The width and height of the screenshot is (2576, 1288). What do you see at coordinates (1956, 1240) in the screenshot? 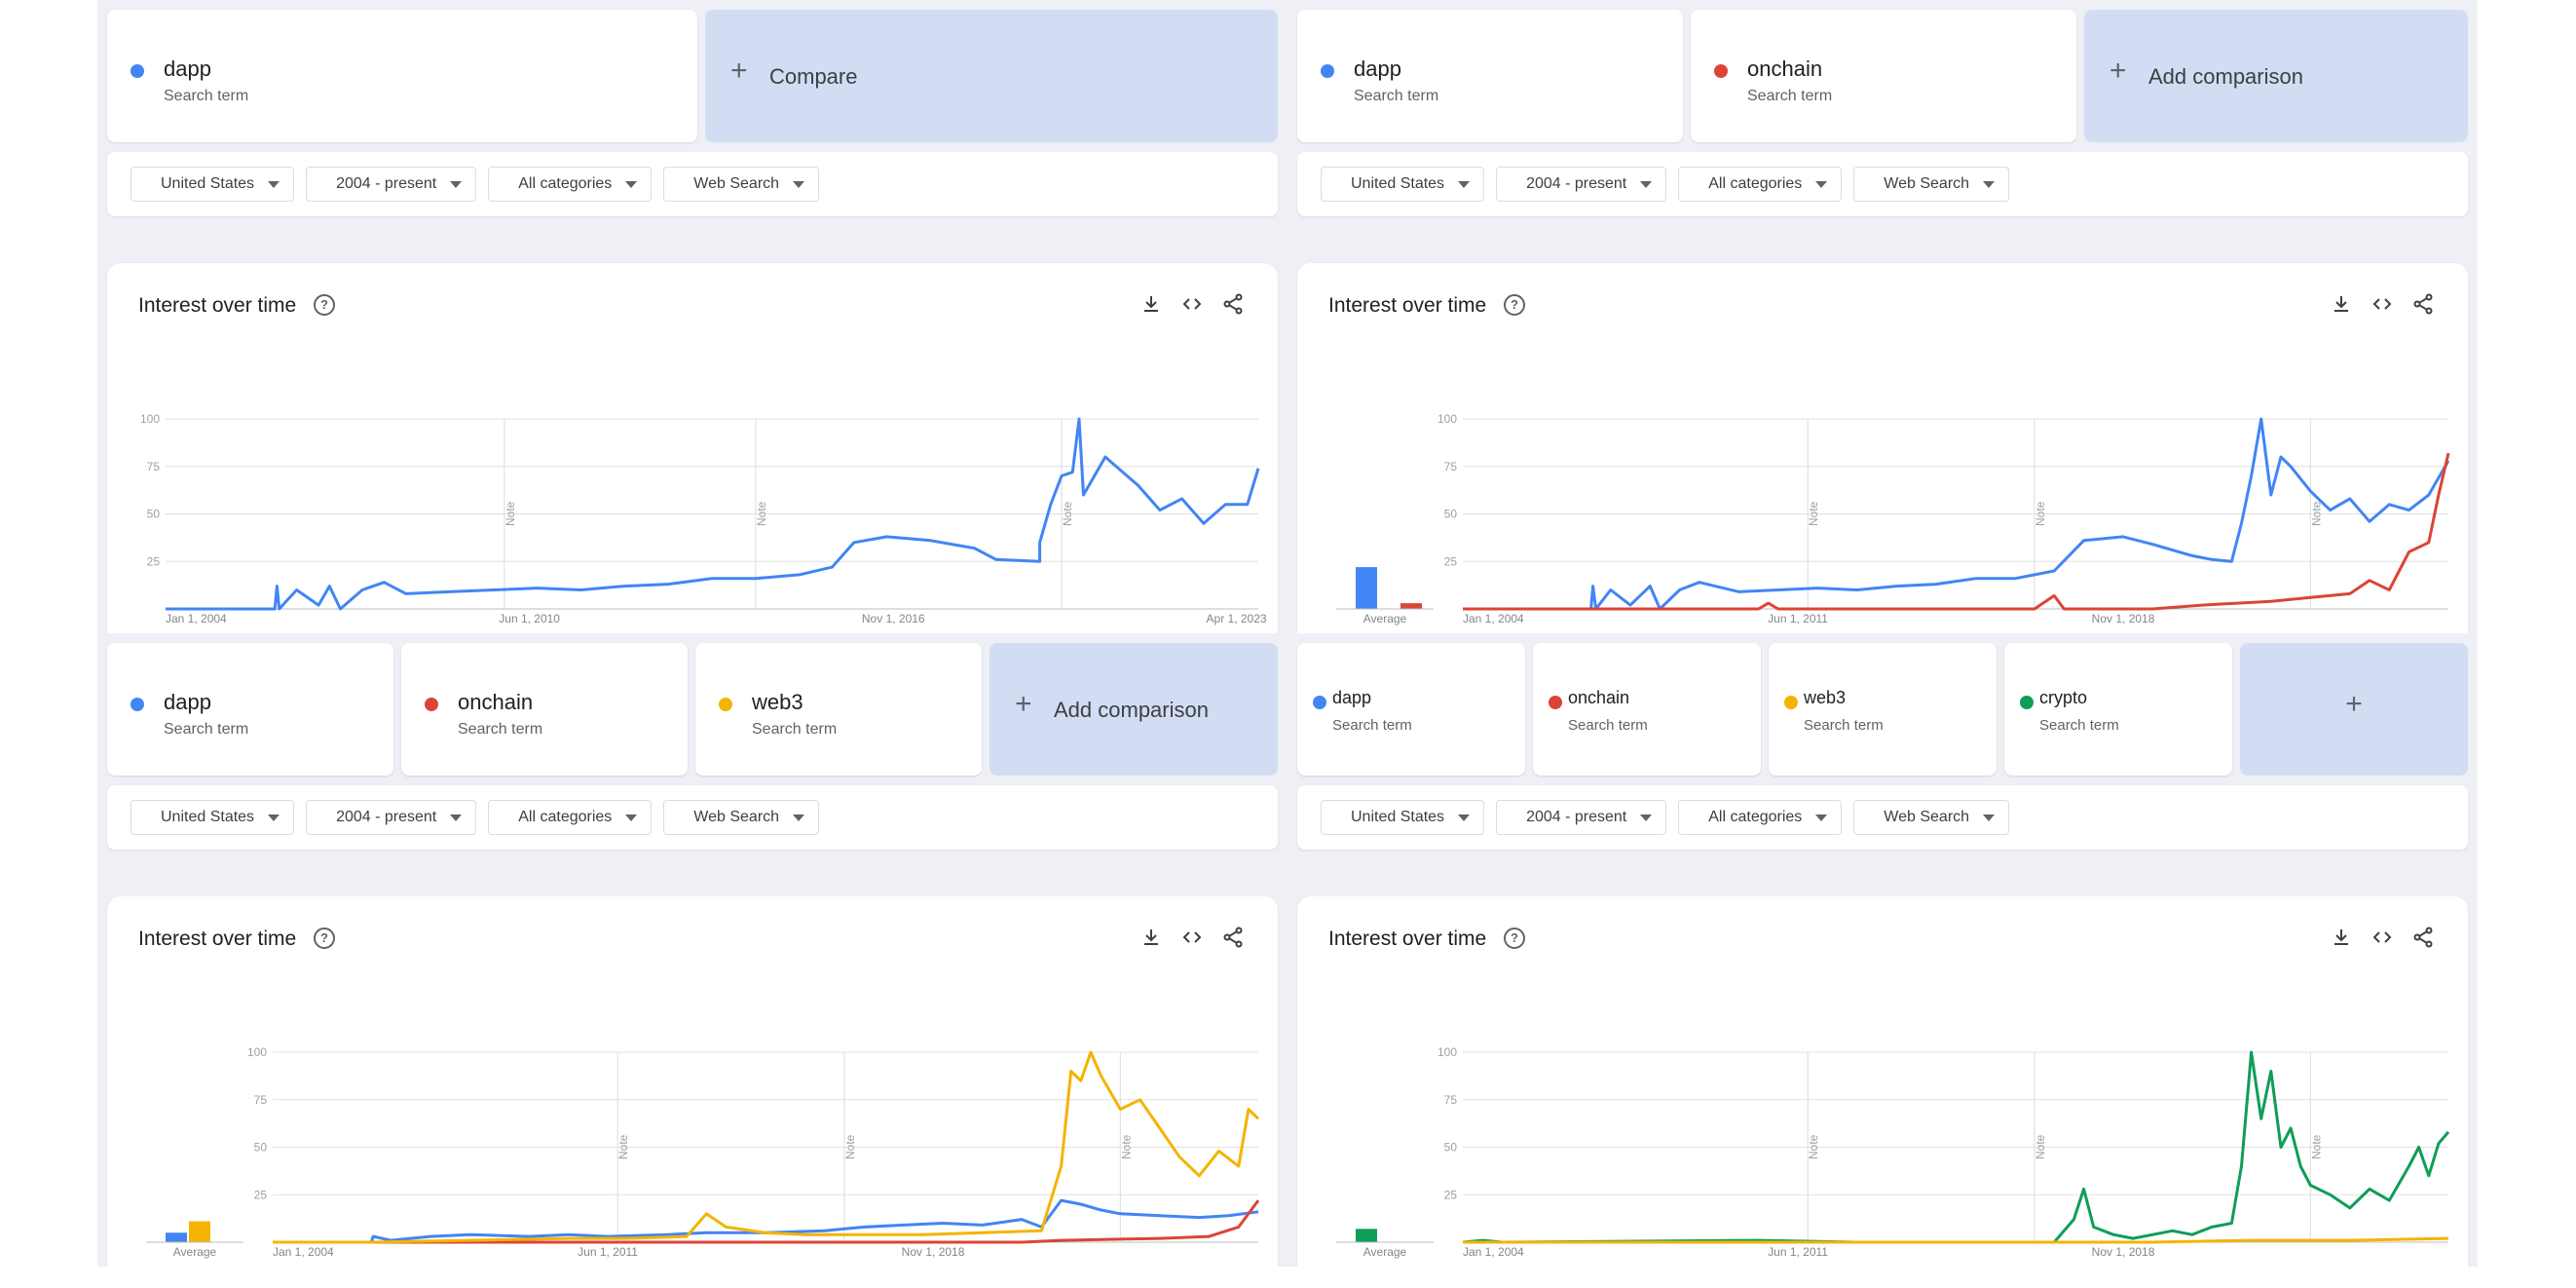
I see `series-line-web3` at bounding box center [1956, 1240].